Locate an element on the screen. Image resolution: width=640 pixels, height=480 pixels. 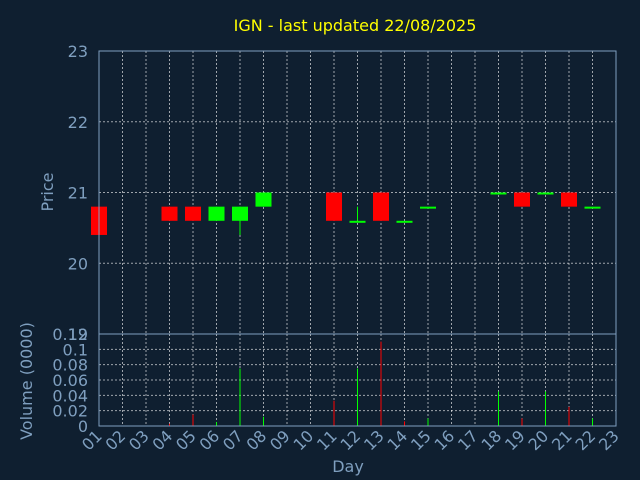
volume-tick-label: 0.04 is located at coordinates (70, 395).